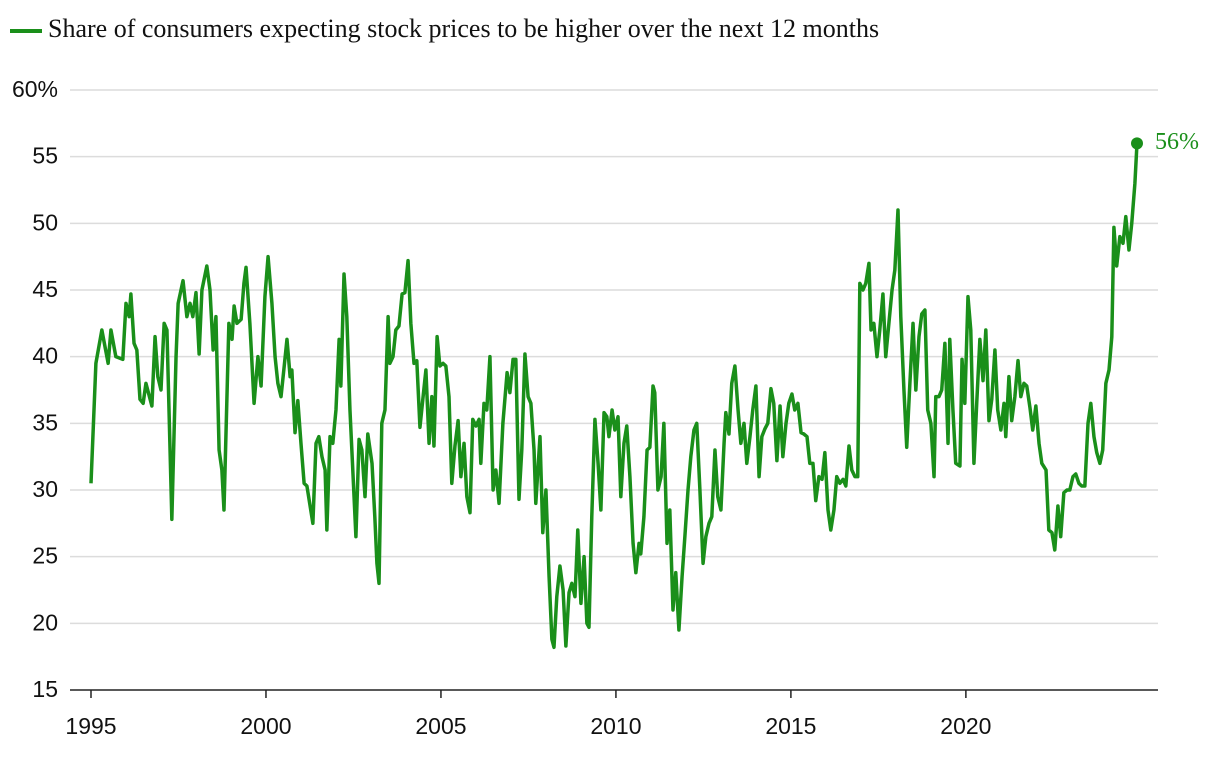  Describe the element at coordinates (45, 556) in the screenshot. I see `y-tick-label: 25` at that location.